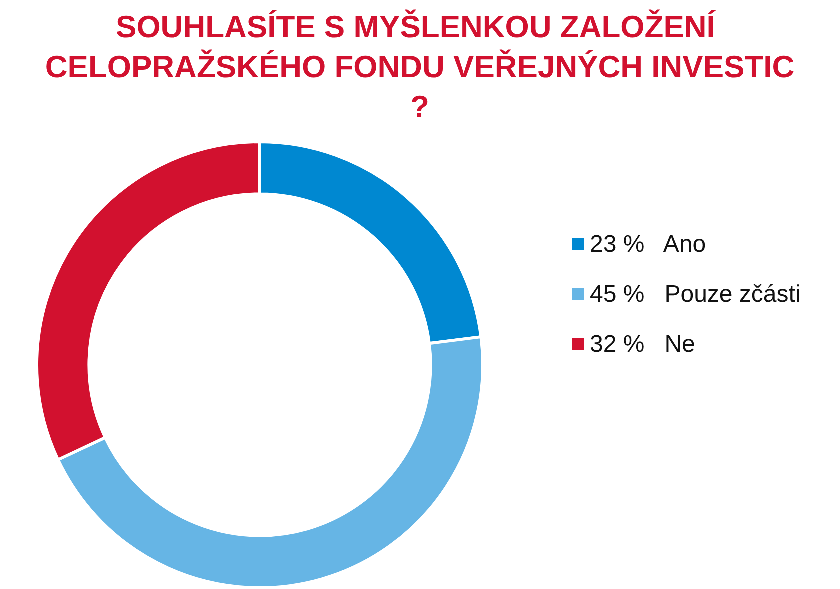 The height and width of the screenshot is (589, 840). I want to click on legend-label: 32 % Ne, so click(643, 344).